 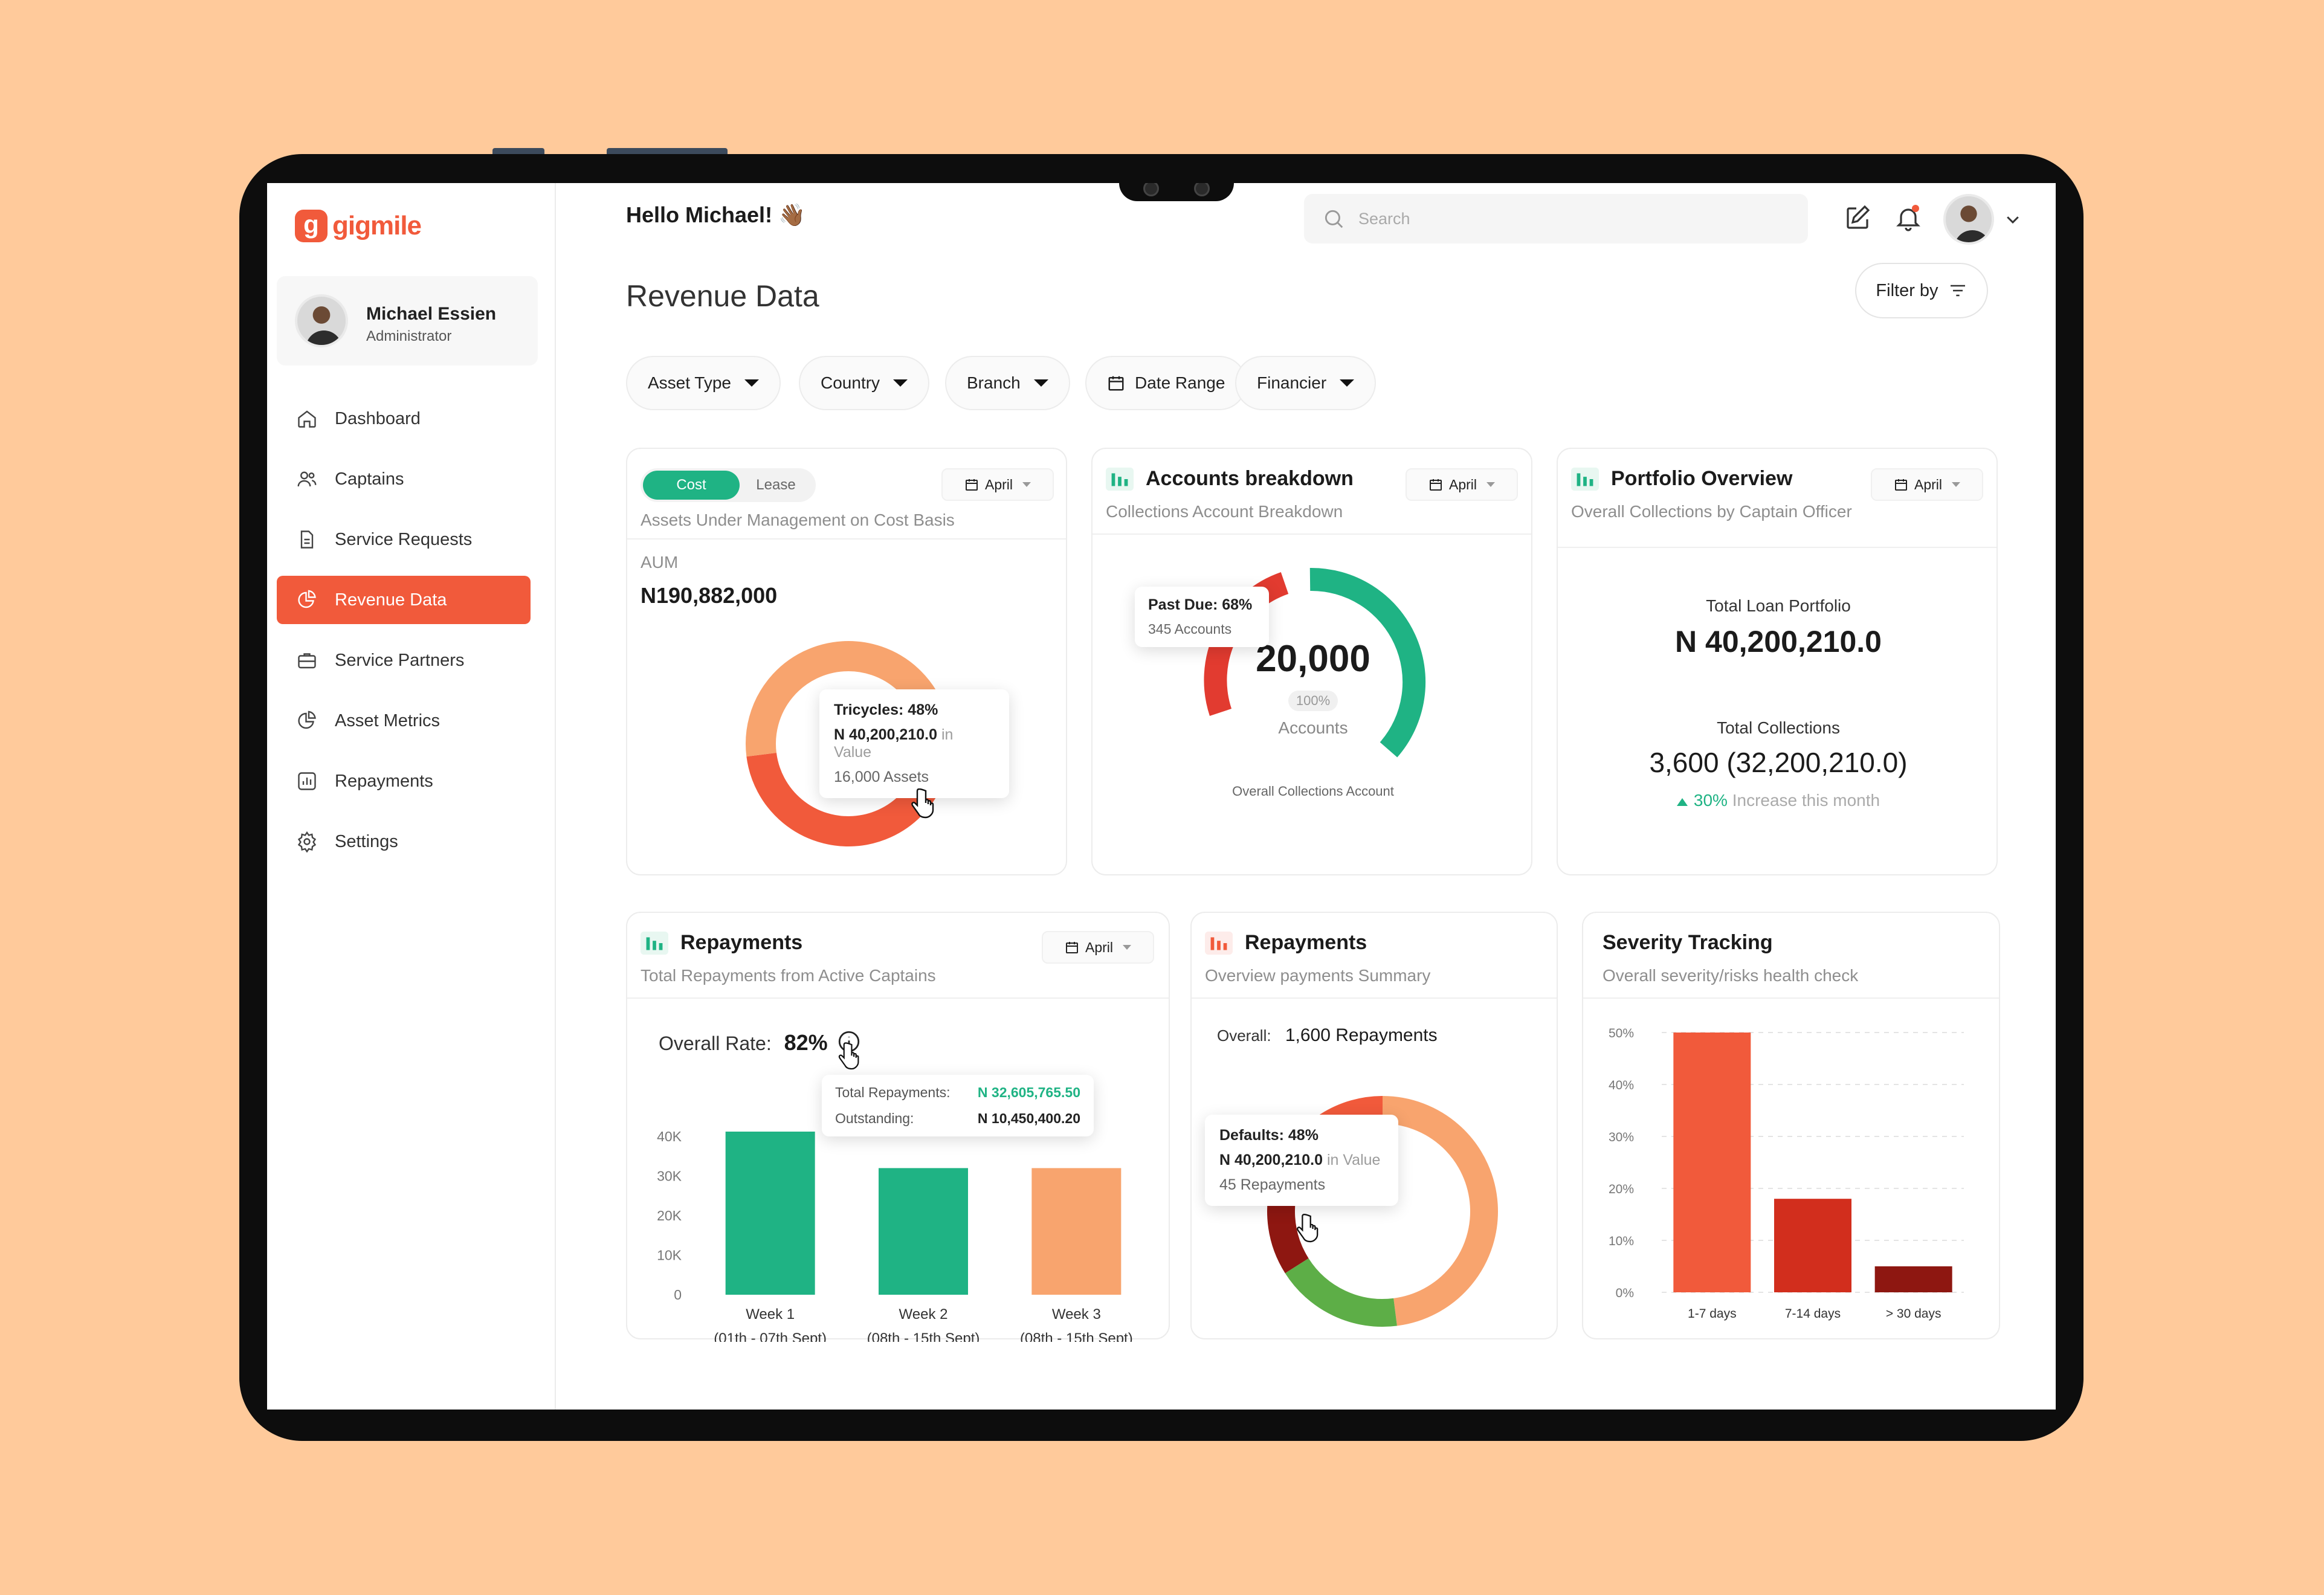 I want to click on tooltip-title: Tricycles: 48%, so click(x=886, y=709).